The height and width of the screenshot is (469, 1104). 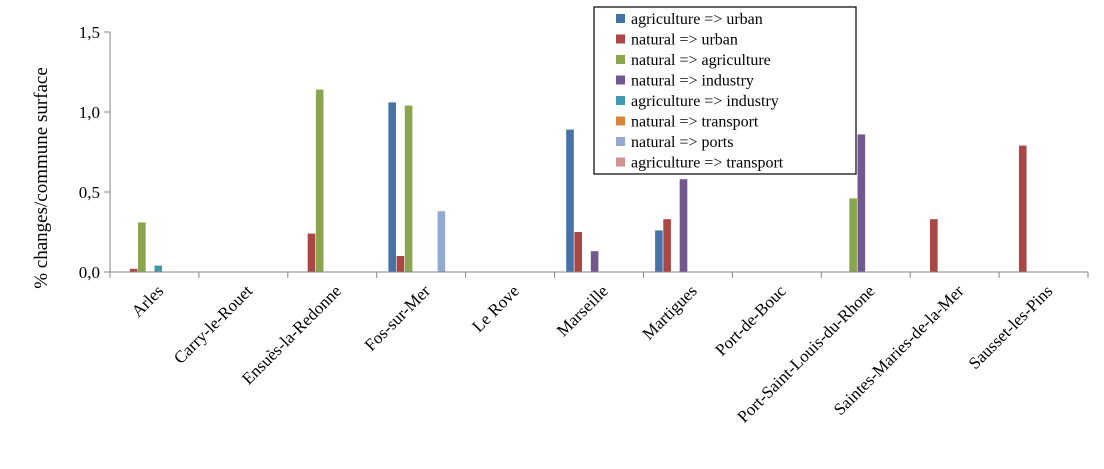 What do you see at coordinates (89, 32) in the screenshot?
I see `y-tick-label: 1,5` at bounding box center [89, 32].